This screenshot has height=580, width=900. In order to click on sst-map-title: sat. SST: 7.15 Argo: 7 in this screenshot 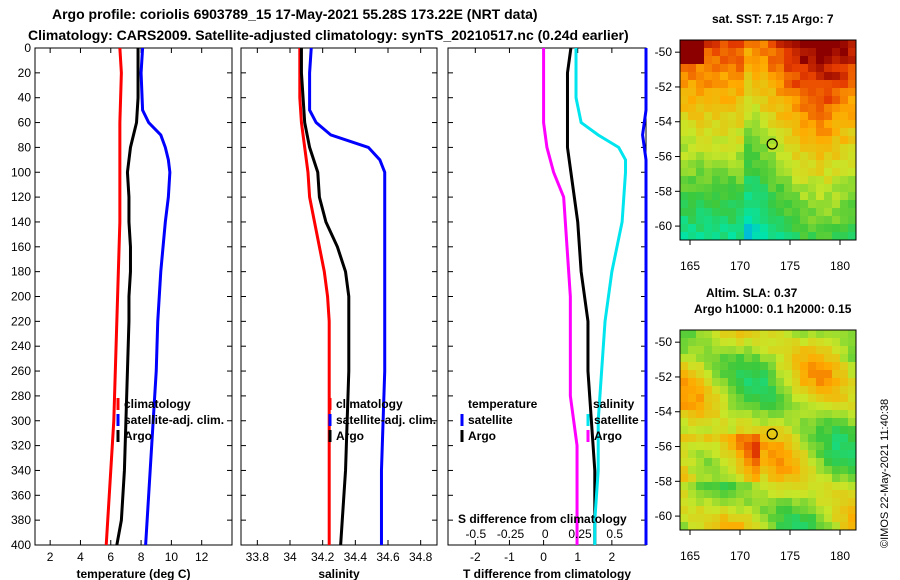, I will do `click(773, 19)`.